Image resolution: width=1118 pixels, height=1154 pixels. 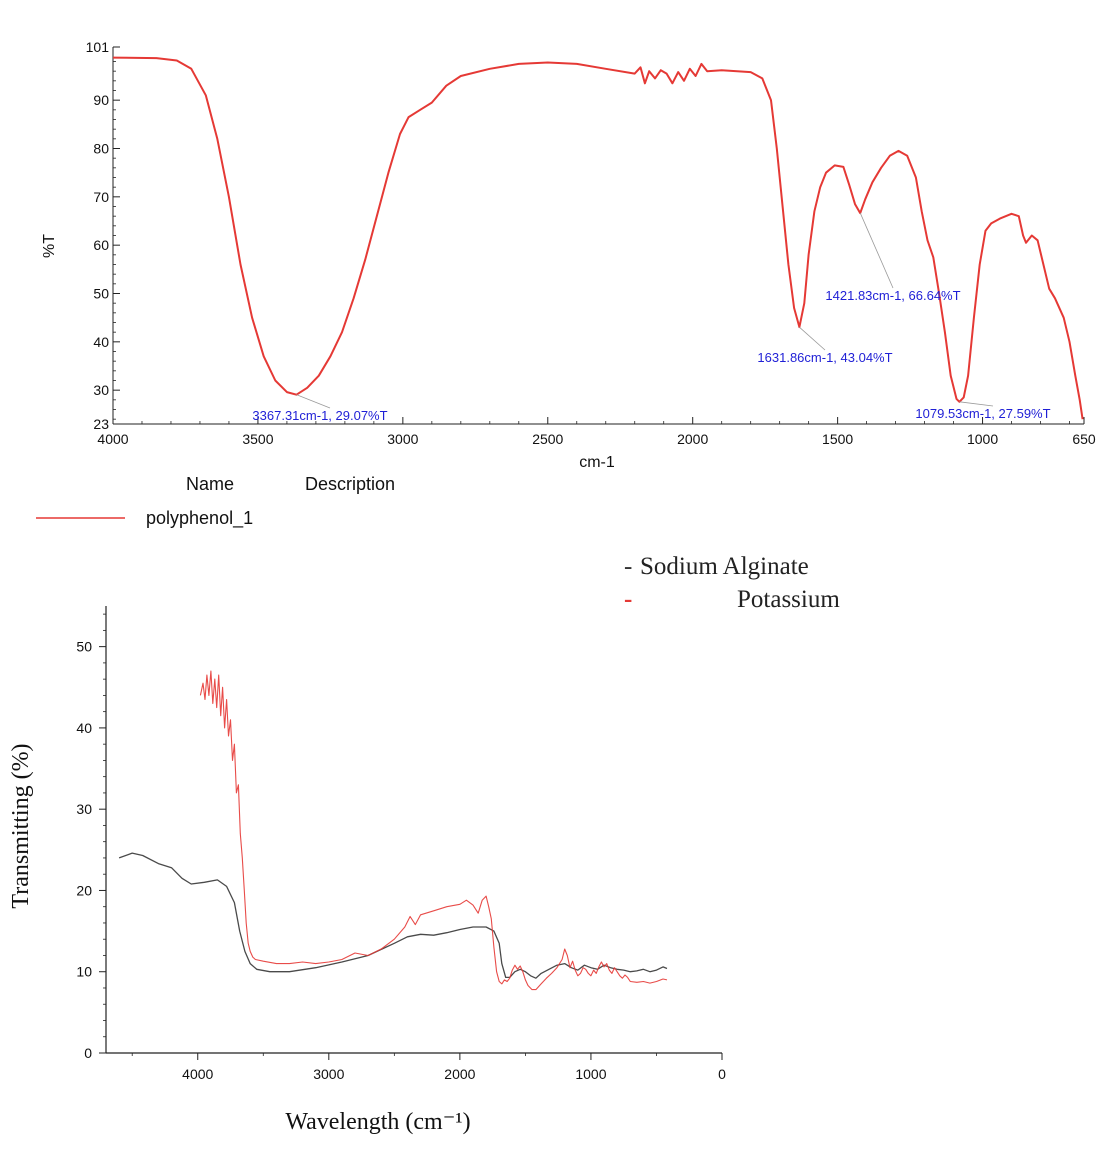 I want to click on x-axis-title: cm-1, so click(x=597, y=462).